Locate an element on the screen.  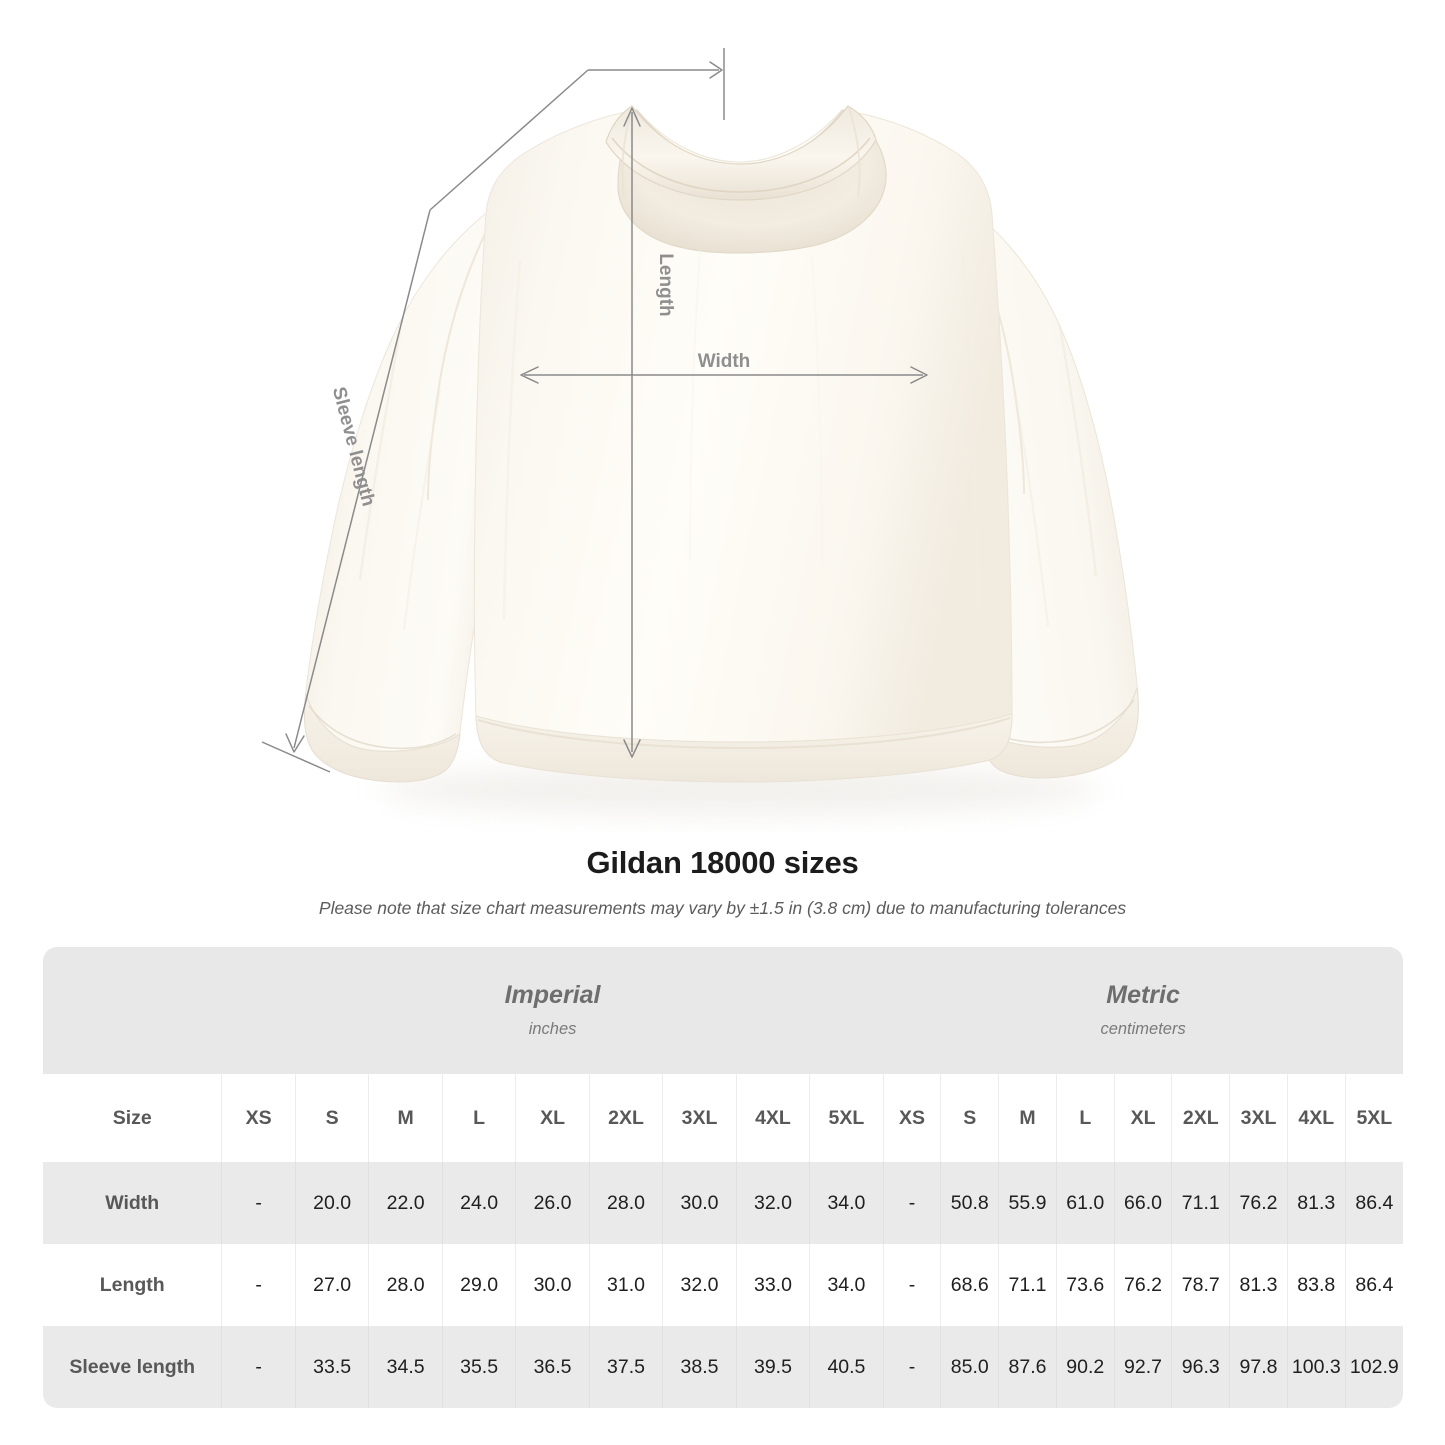
left-cuff is located at coordinates (382, 738).